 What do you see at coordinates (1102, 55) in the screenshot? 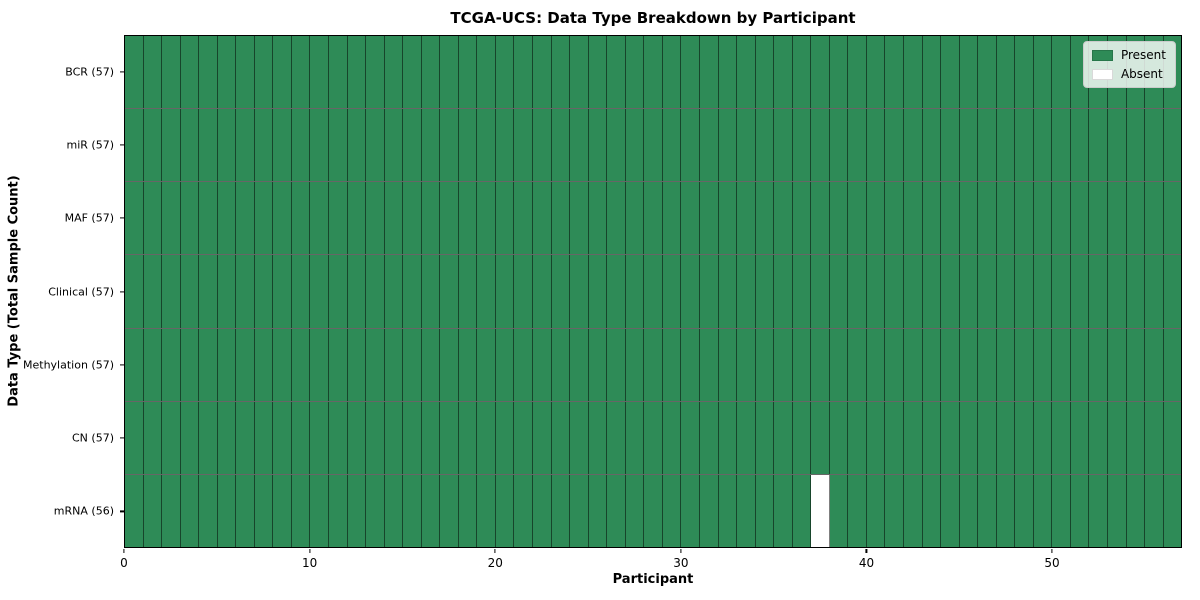
I see `legend-swatch-present` at bounding box center [1102, 55].